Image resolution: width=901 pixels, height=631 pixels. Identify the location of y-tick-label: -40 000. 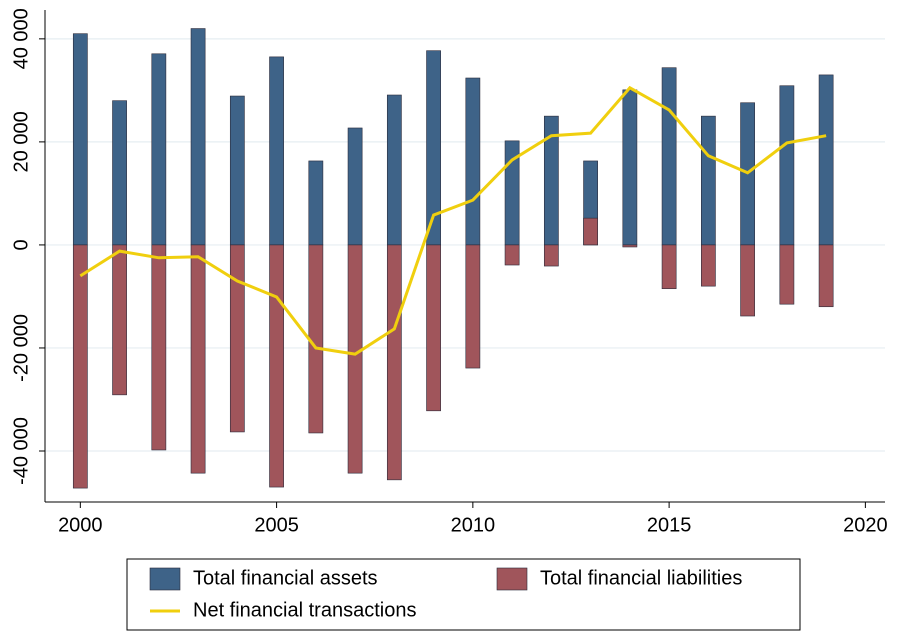
(21, 451).